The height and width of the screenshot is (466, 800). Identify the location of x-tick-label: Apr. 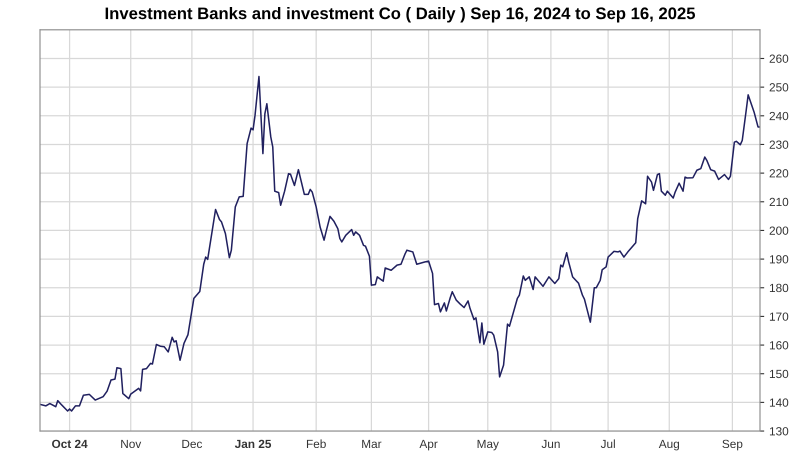
(428, 445).